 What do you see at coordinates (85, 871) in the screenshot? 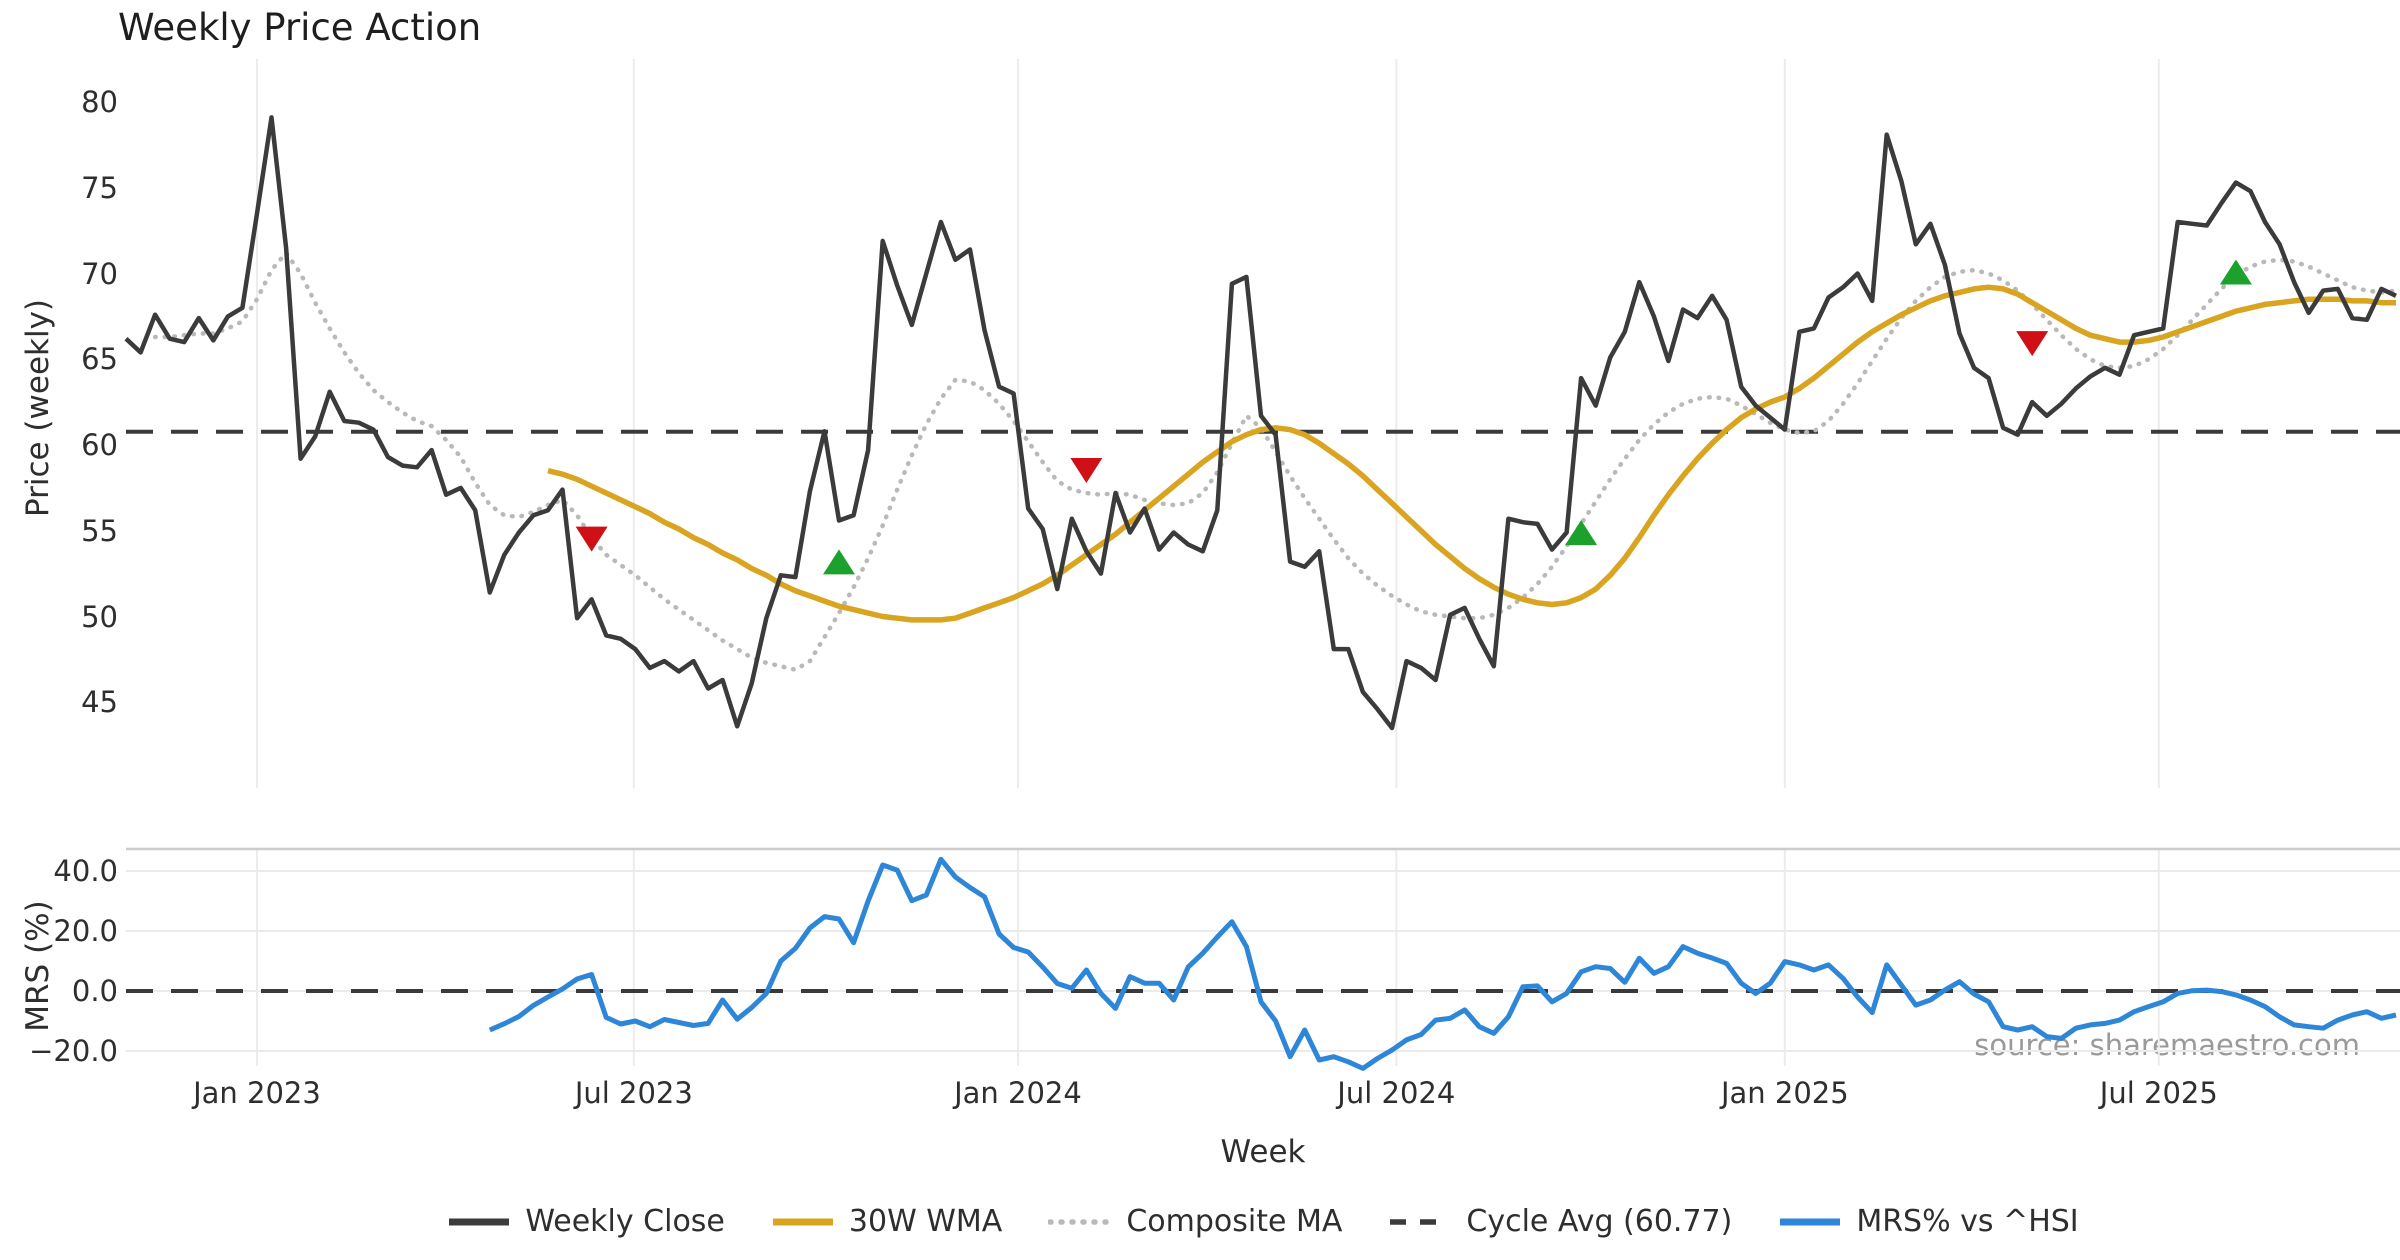
I see `mrs-ytick: 40.0` at bounding box center [85, 871].